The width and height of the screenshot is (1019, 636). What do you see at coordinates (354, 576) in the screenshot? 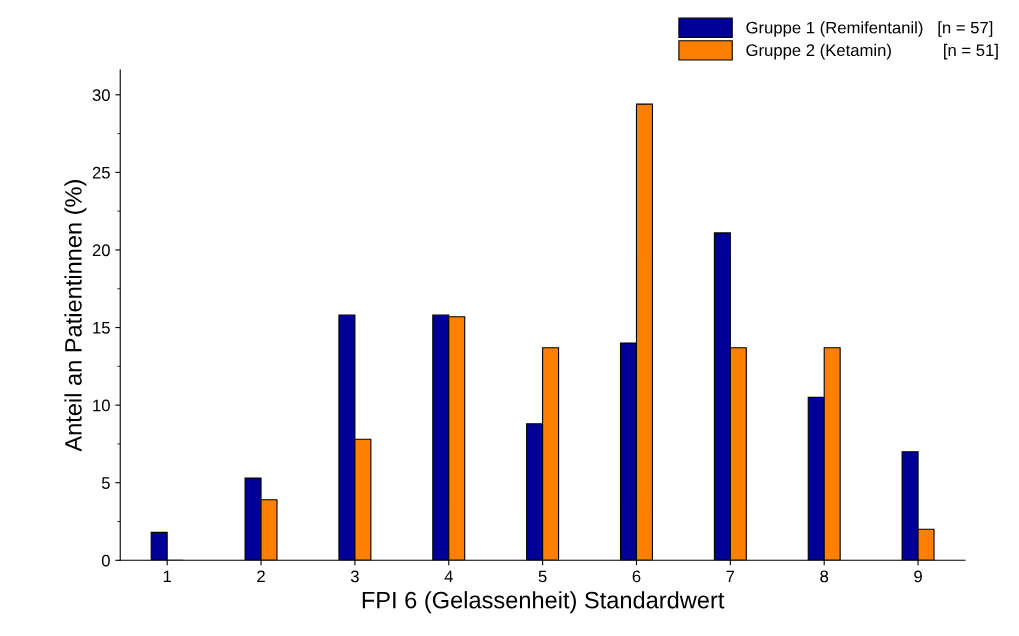
I see `x-tick-label: 3` at bounding box center [354, 576].